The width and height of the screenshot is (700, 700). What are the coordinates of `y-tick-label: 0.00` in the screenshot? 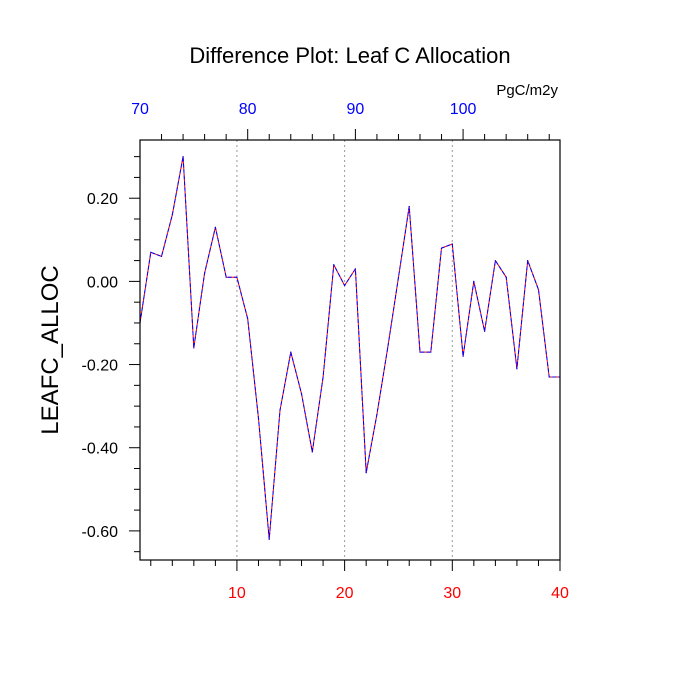 It's located at (102, 282).